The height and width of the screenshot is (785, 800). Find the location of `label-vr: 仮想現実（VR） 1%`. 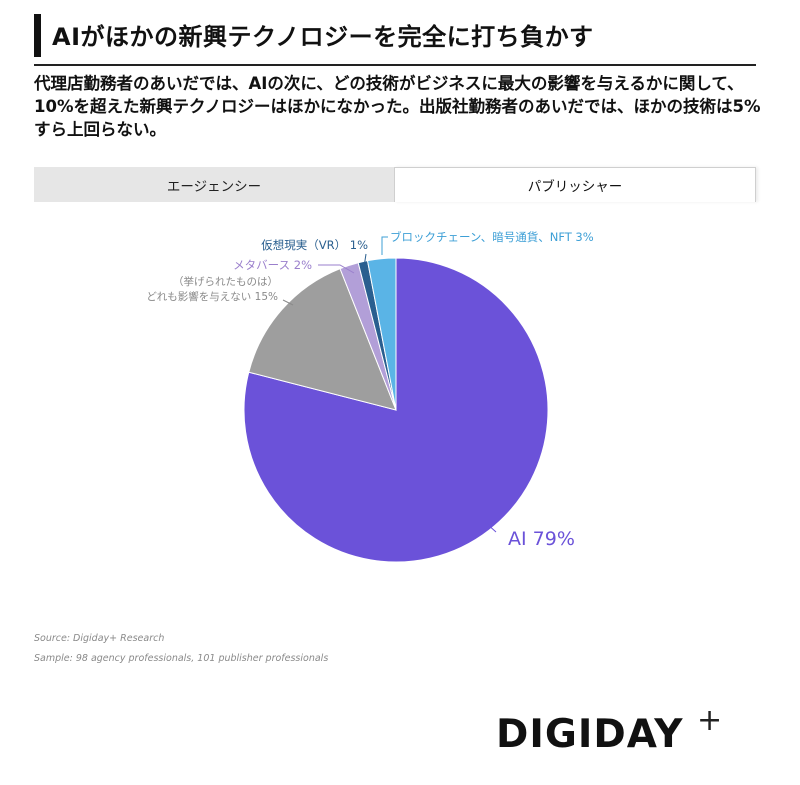

label-vr: 仮想現実（VR） 1% is located at coordinates (314, 245).